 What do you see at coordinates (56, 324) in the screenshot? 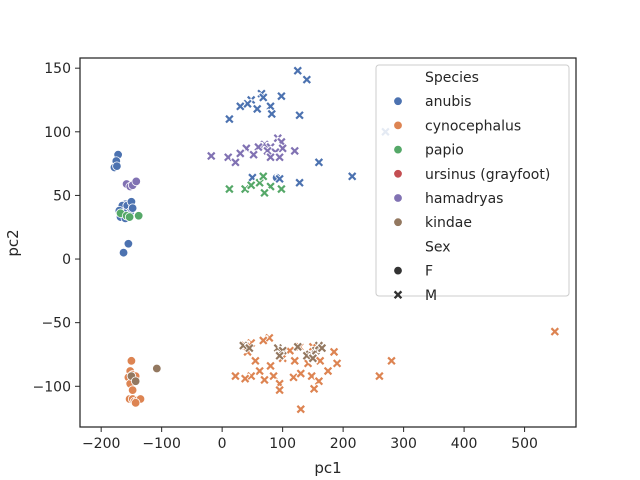
I see `y-tick-label: −50` at bounding box center [56, 324].